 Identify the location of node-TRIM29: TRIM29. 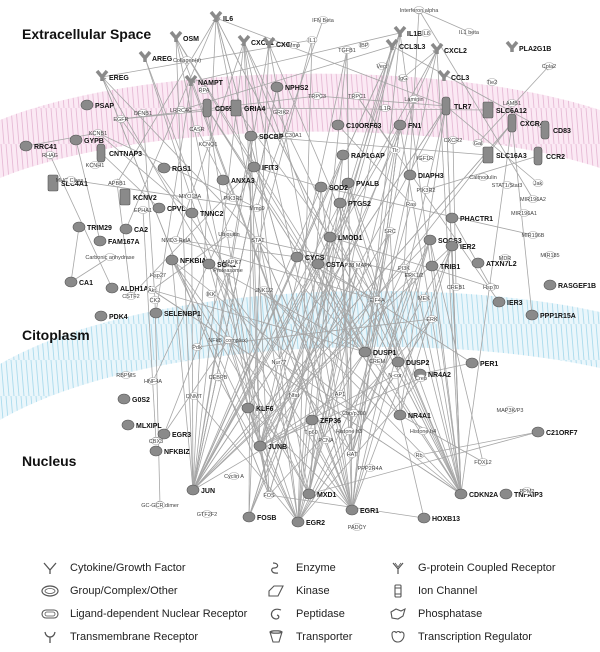
(92, 227).